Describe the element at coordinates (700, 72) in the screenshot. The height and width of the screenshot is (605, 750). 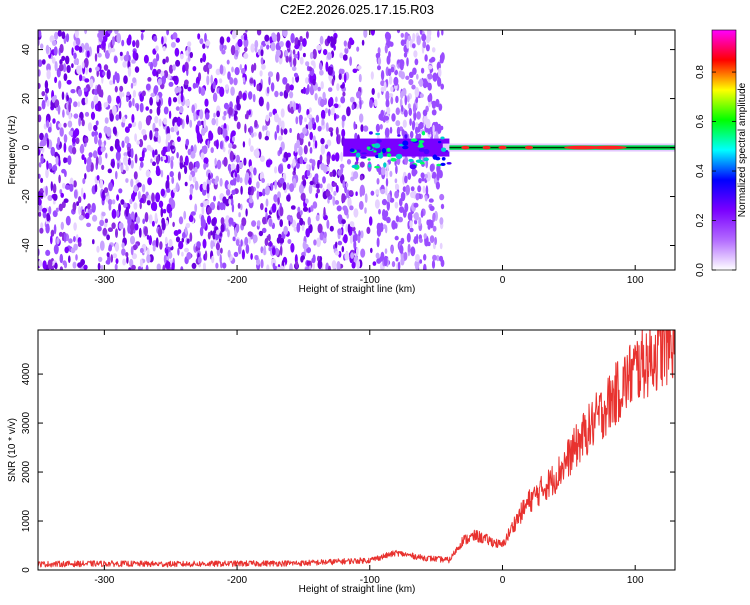
I see `colorbar-tick-label: 0.8` at that location.